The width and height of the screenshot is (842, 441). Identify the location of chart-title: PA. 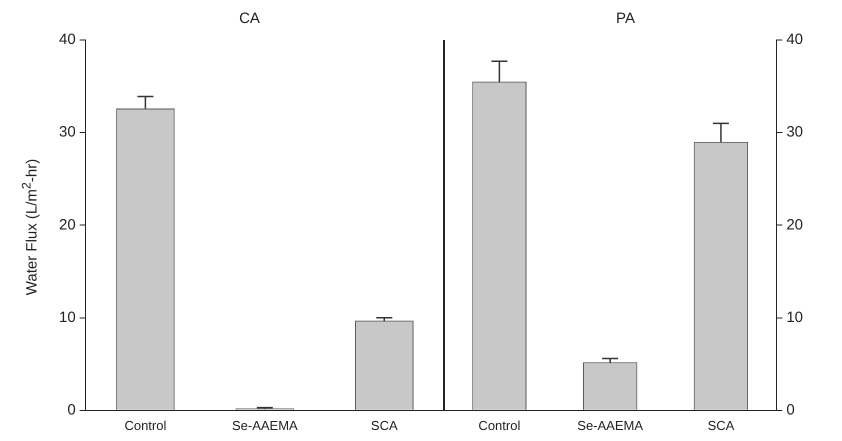
(625, 19).